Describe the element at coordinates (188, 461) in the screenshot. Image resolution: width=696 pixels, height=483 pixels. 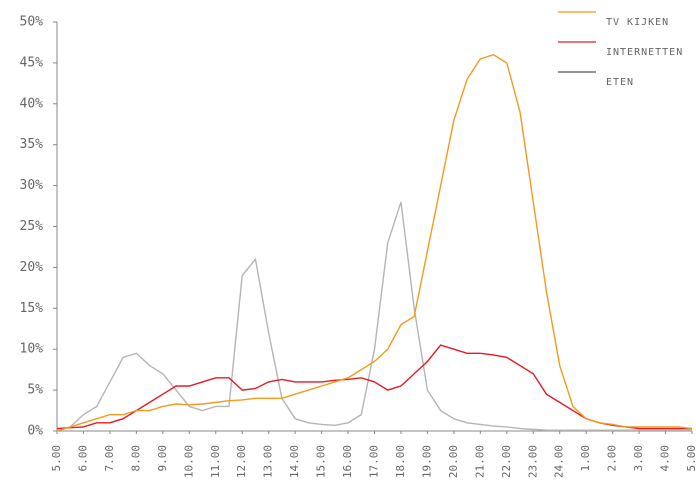
I see `x-tick-label: 10.00` at that location.